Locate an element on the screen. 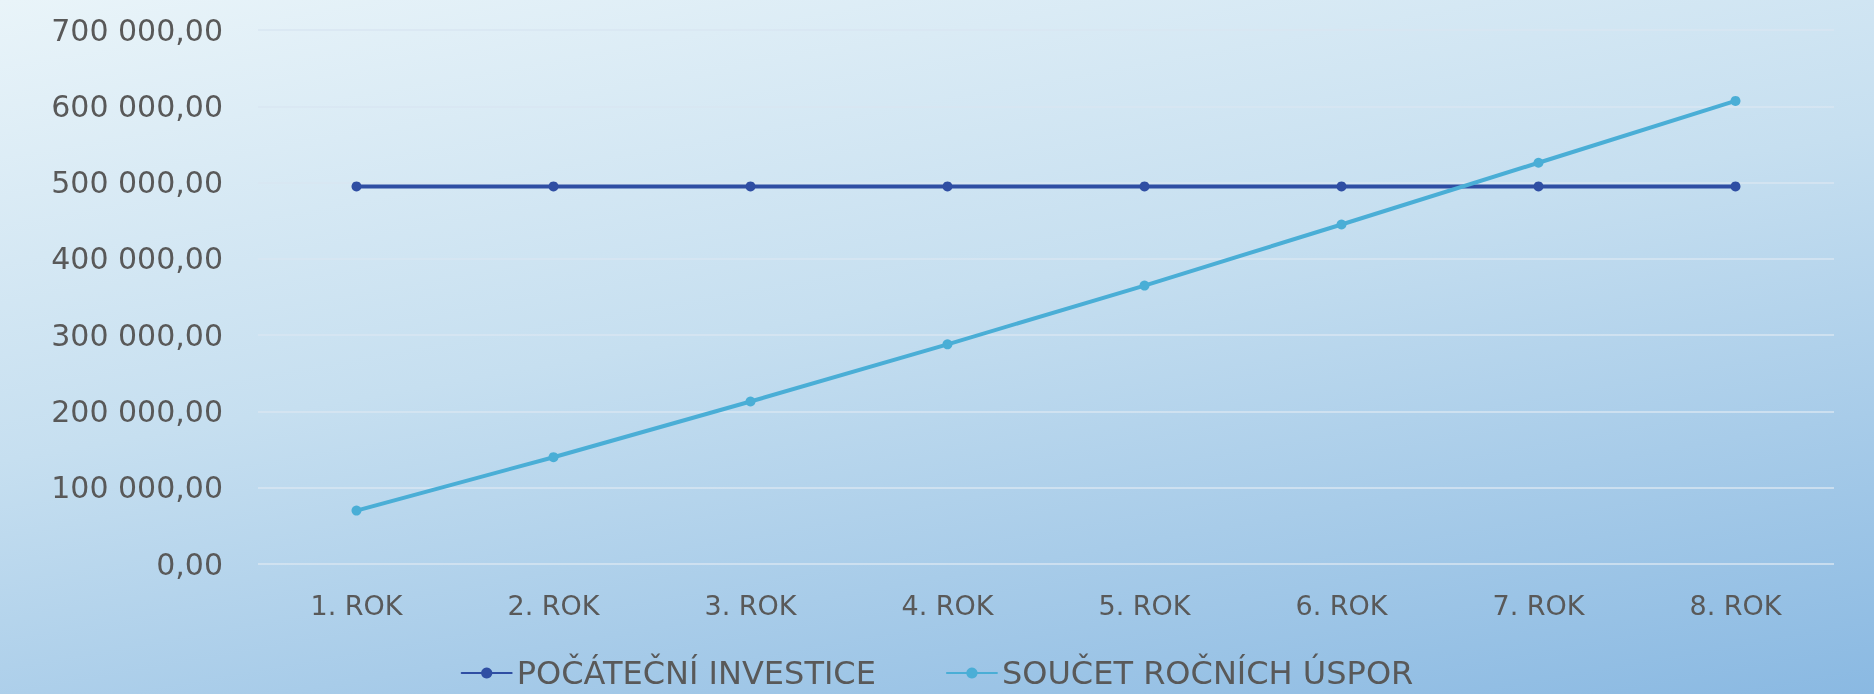 The image size is (1874, 694). y-tick-label: 500 000,00 is located at coordinates (137, 183).